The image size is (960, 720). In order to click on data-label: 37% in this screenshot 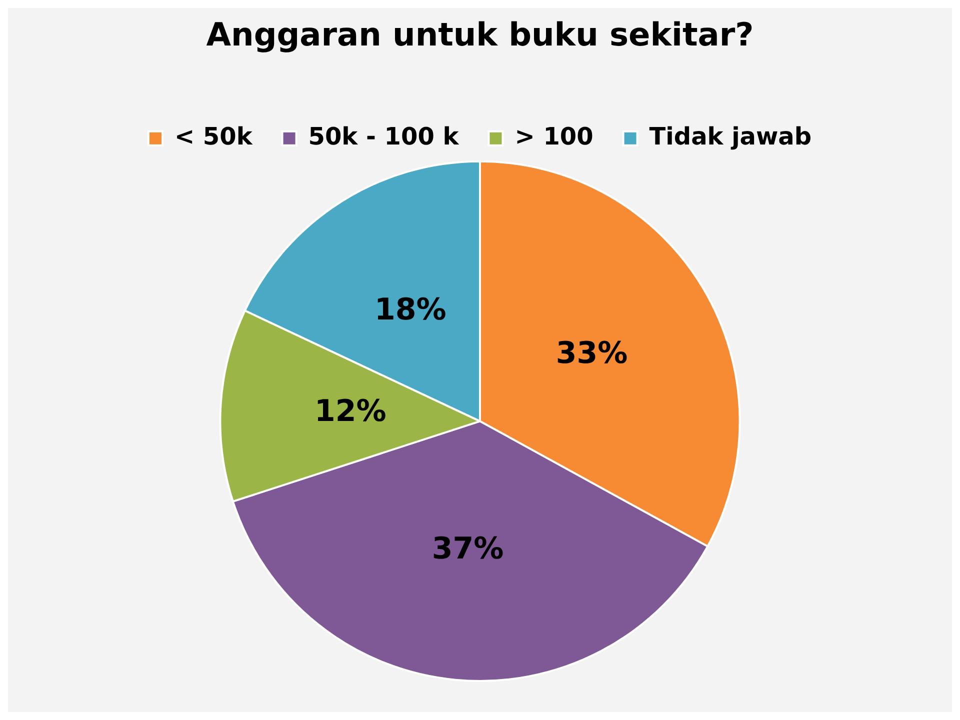, I will do `click(468, 548)`.